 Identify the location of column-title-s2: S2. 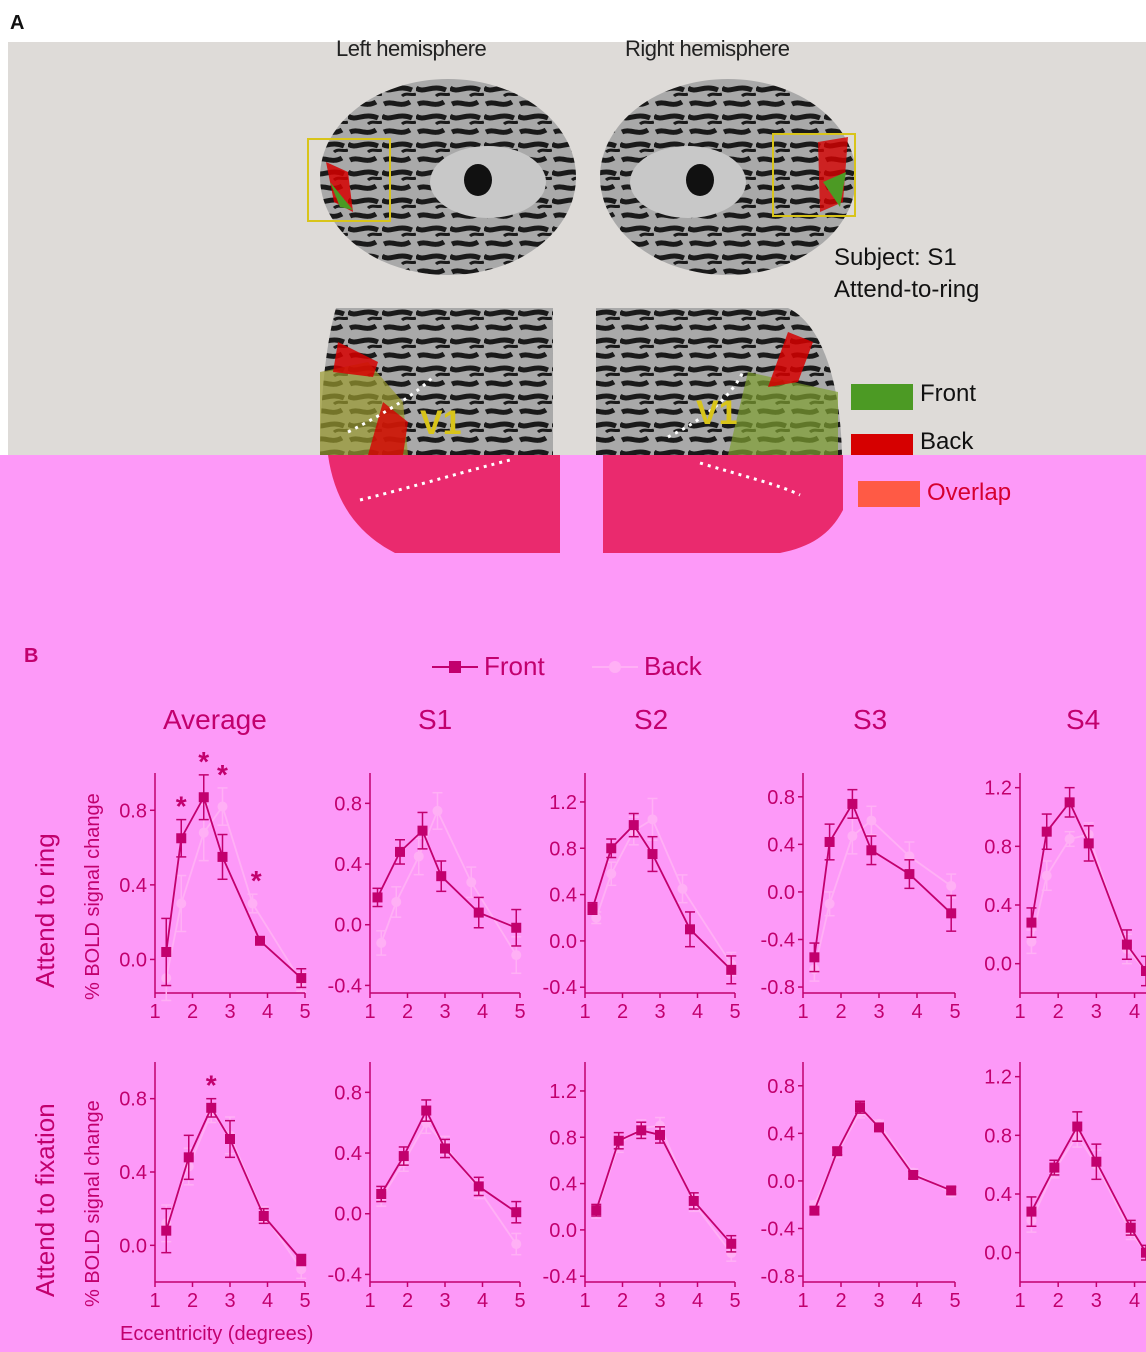
(651, 719).